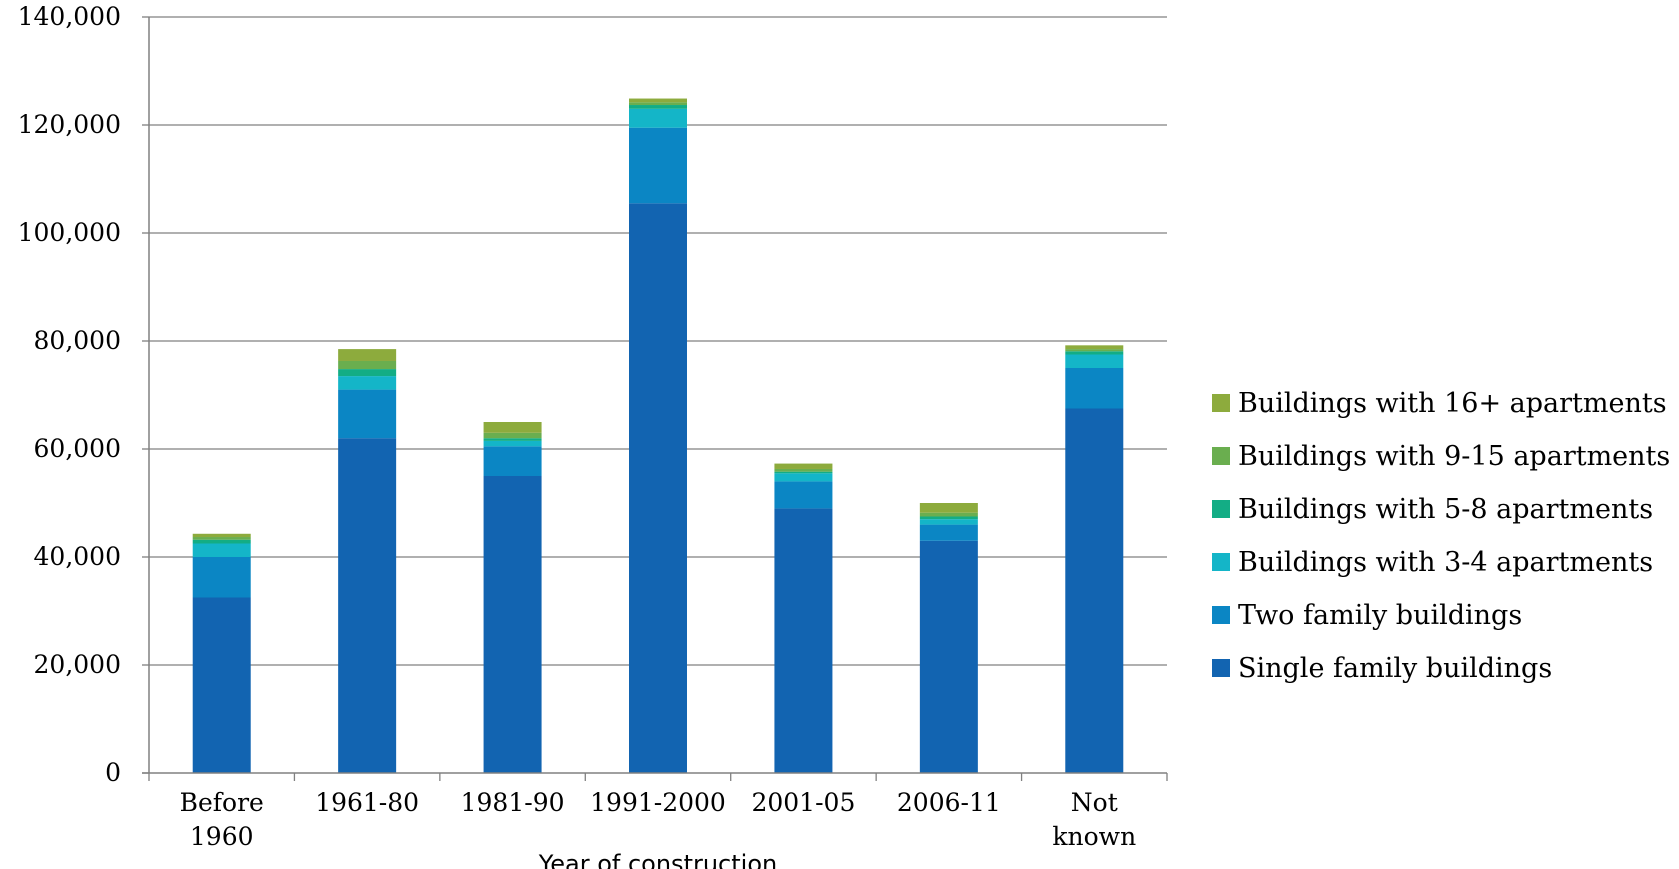 The image size is (1679, 869). What do you see at coordinates (69, 232) in the screenshot?
I see `y-tick-label: 100,000` at bounding box center [69, 232].